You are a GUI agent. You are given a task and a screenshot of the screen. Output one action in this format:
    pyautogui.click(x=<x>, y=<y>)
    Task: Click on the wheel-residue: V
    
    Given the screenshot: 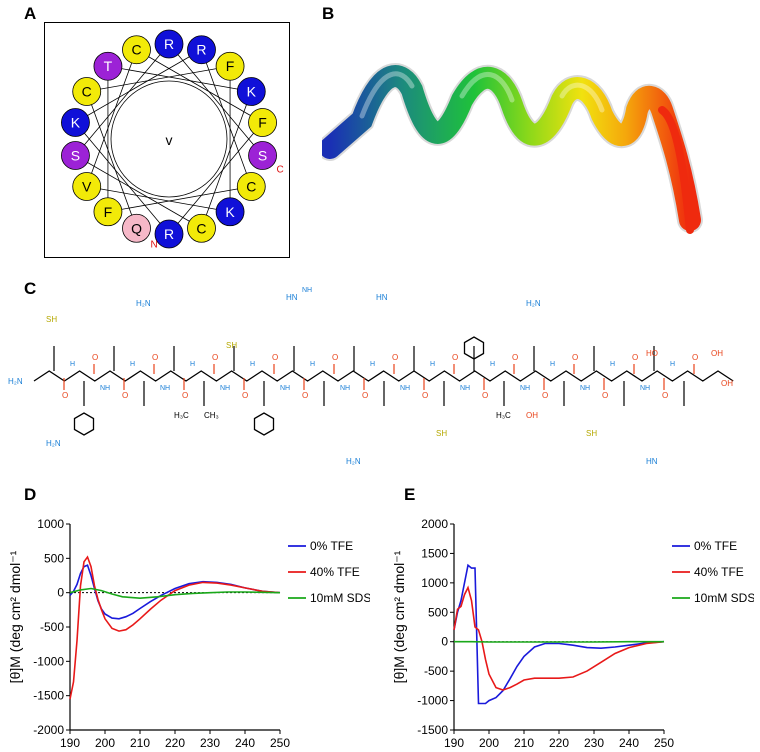 What is the action you would take?
    pyautogui.click(x=87, y=186)
    